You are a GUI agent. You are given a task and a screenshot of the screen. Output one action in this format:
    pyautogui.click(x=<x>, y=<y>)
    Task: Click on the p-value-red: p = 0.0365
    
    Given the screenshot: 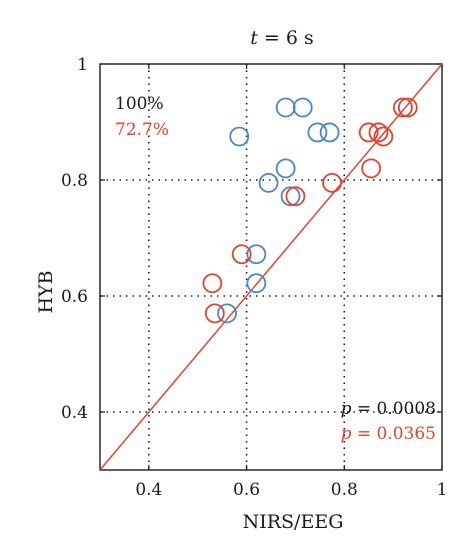 What is the action you would take?
    pyautogui.click(x=388, y=434)
    